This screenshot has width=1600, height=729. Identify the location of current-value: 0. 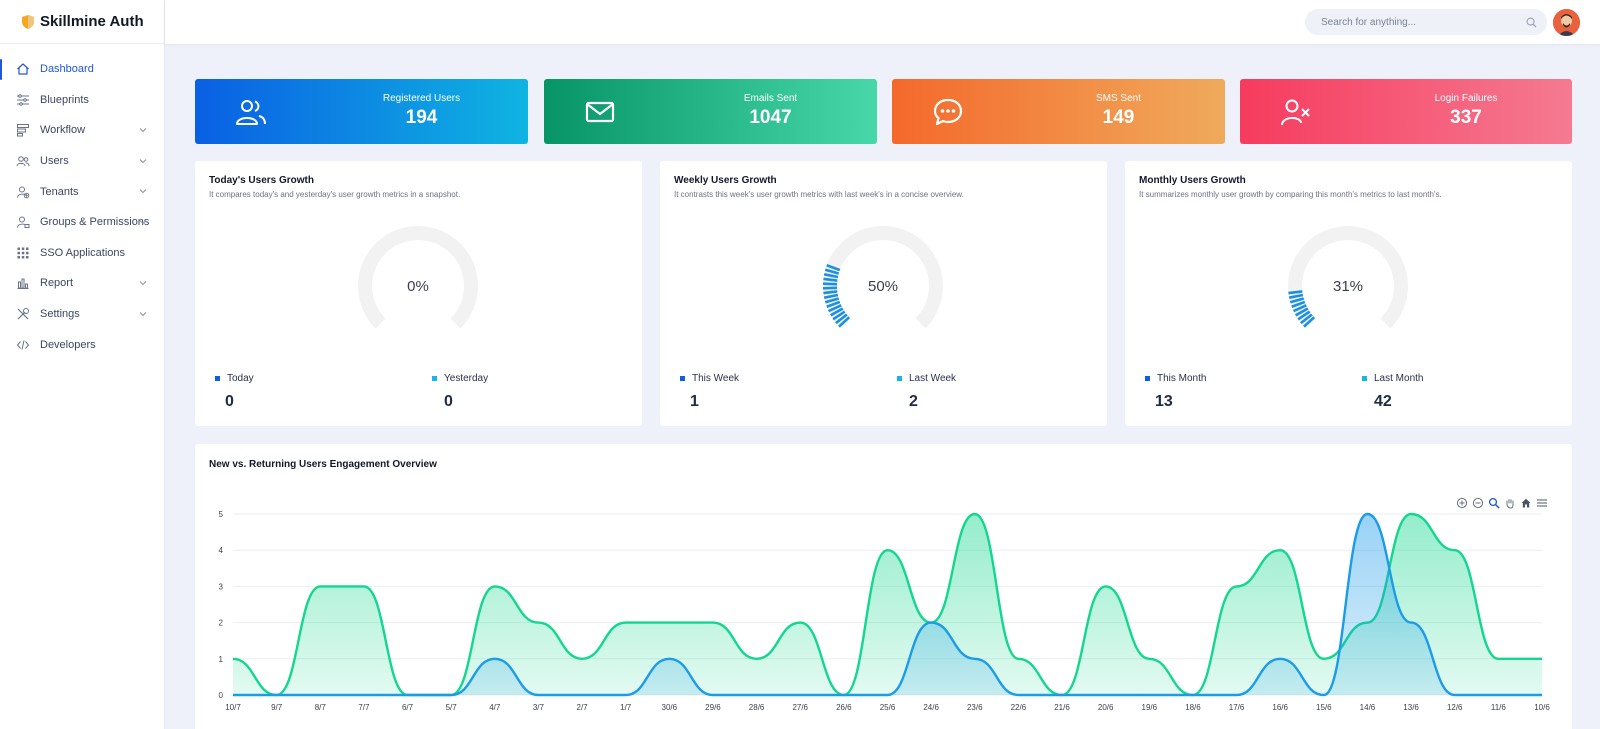
(229, 401).